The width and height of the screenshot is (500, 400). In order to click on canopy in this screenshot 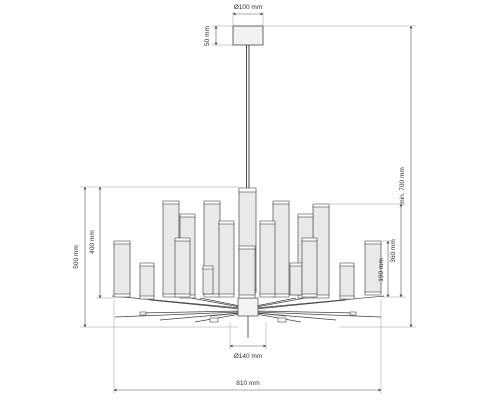, I will do `click(248, 35)`.